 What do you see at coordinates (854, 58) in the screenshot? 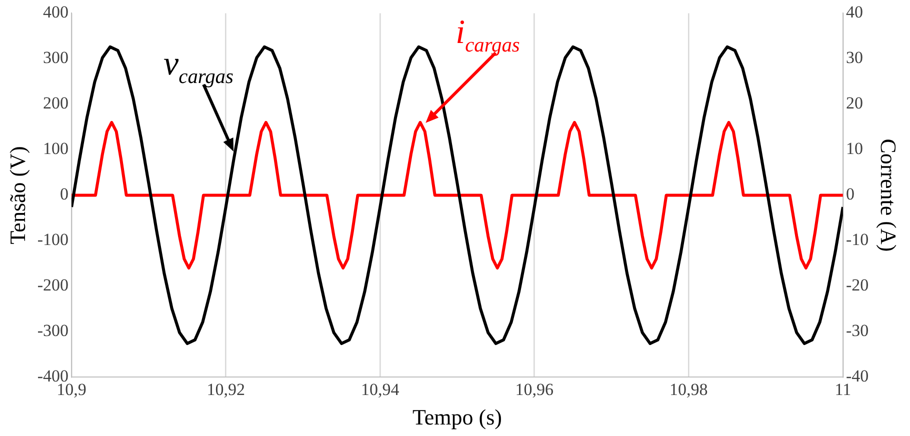
I see `y2-tick-label: 30` at bounding box center [854, 58].